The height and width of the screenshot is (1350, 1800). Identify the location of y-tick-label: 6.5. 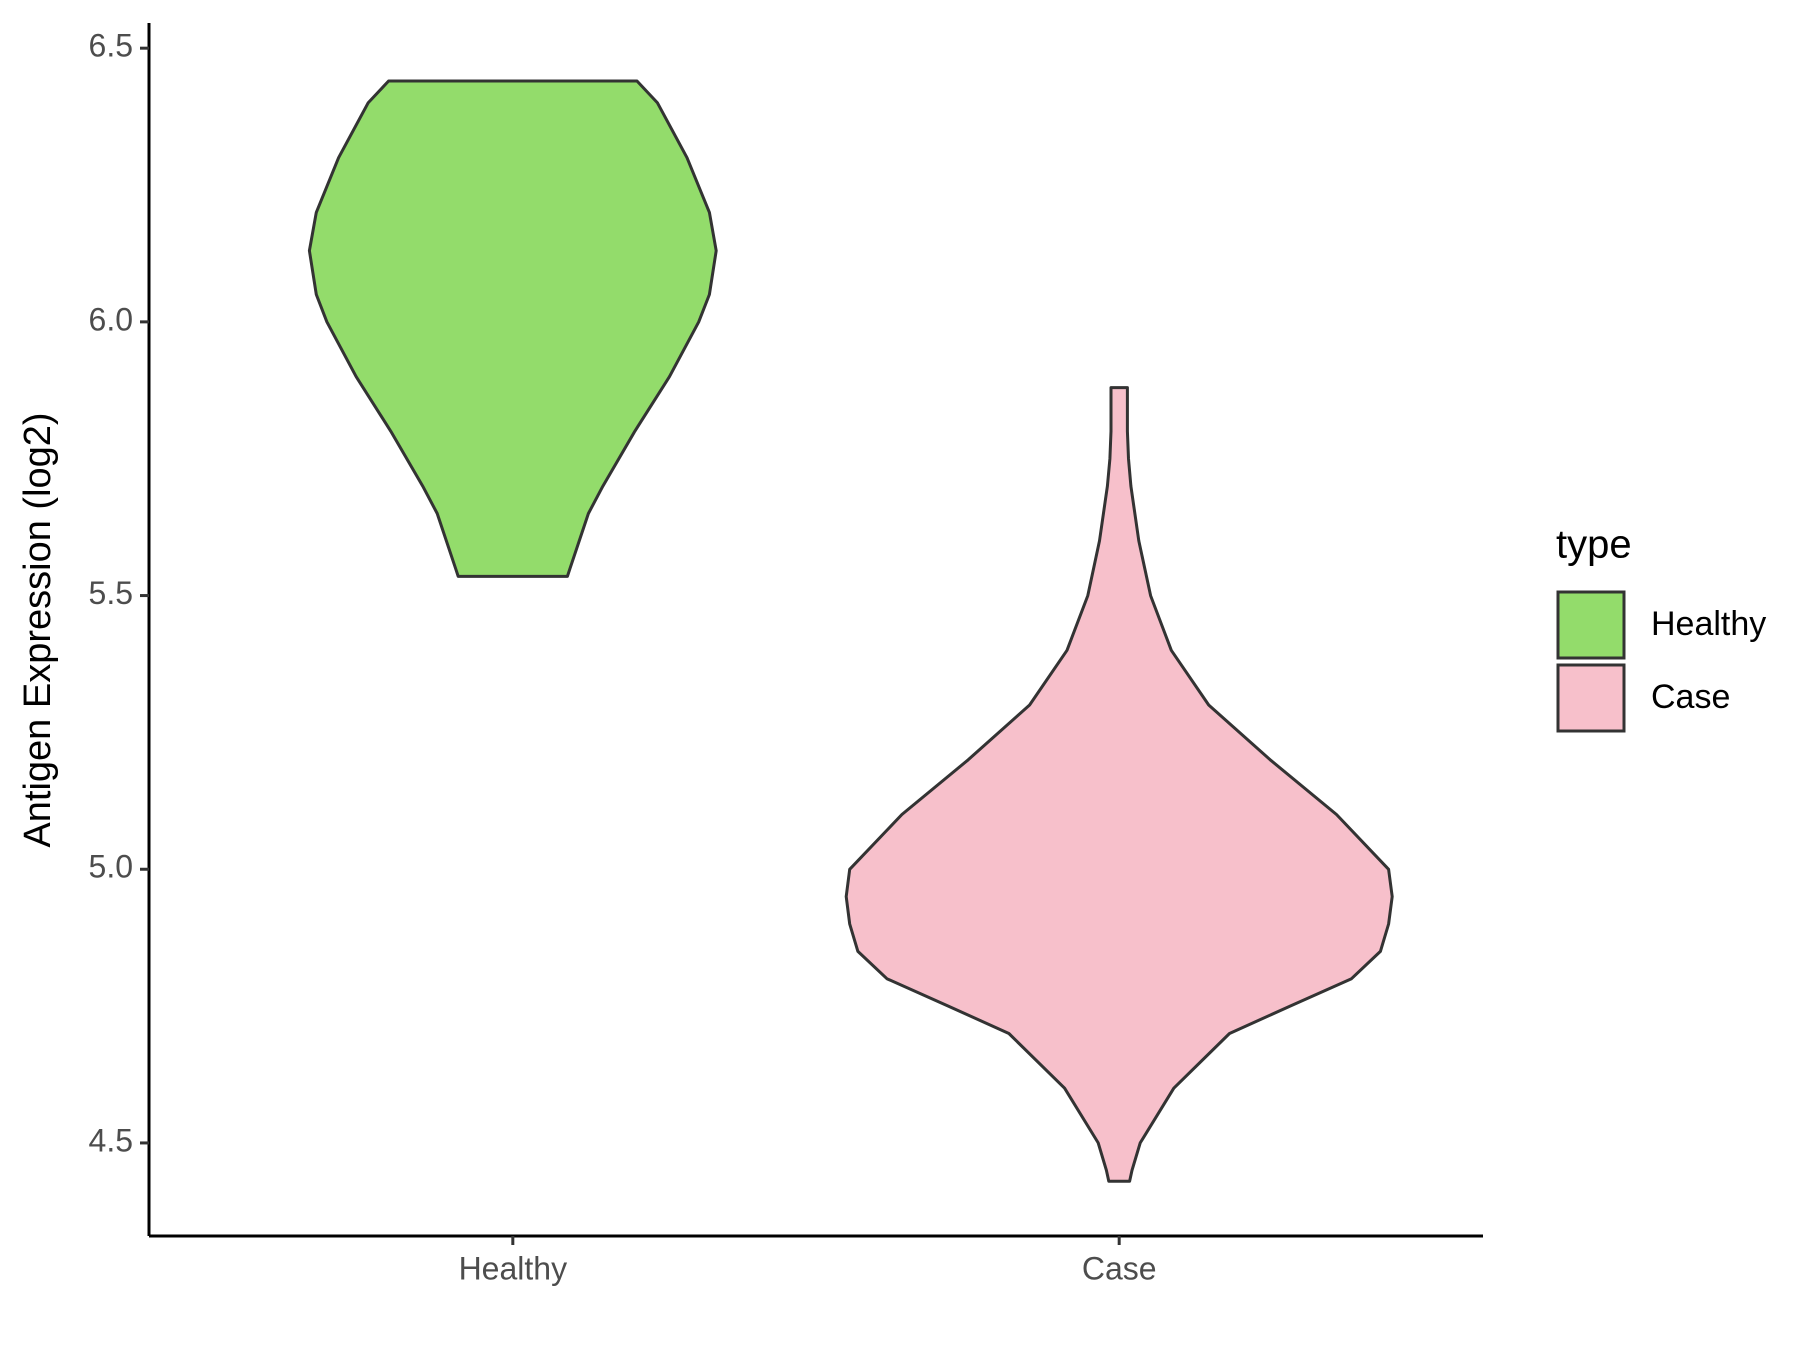
(111, 46).